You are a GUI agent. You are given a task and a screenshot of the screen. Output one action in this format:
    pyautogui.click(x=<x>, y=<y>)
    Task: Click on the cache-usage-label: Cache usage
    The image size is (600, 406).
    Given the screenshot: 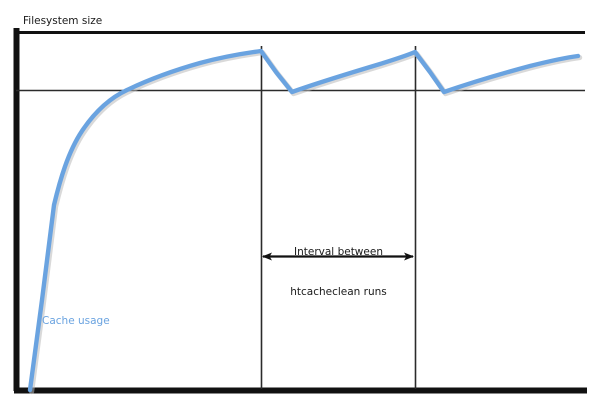 What is the action you would take?
    pyautogui.click(x=76, y=321)
    